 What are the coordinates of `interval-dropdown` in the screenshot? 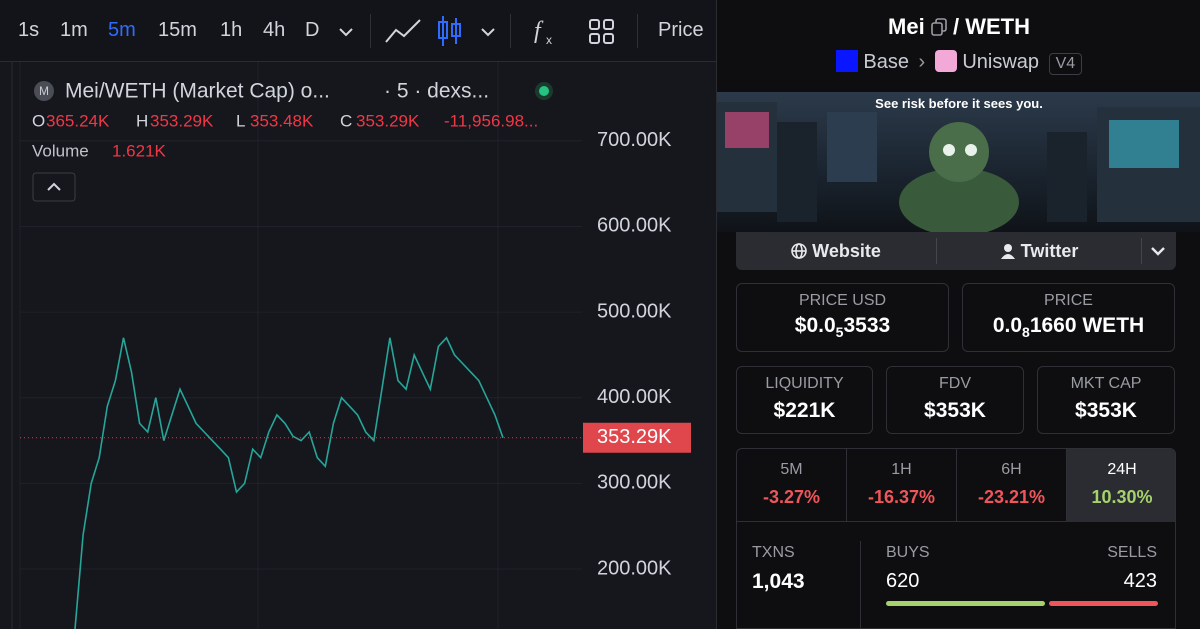 It's located at (346, 32).